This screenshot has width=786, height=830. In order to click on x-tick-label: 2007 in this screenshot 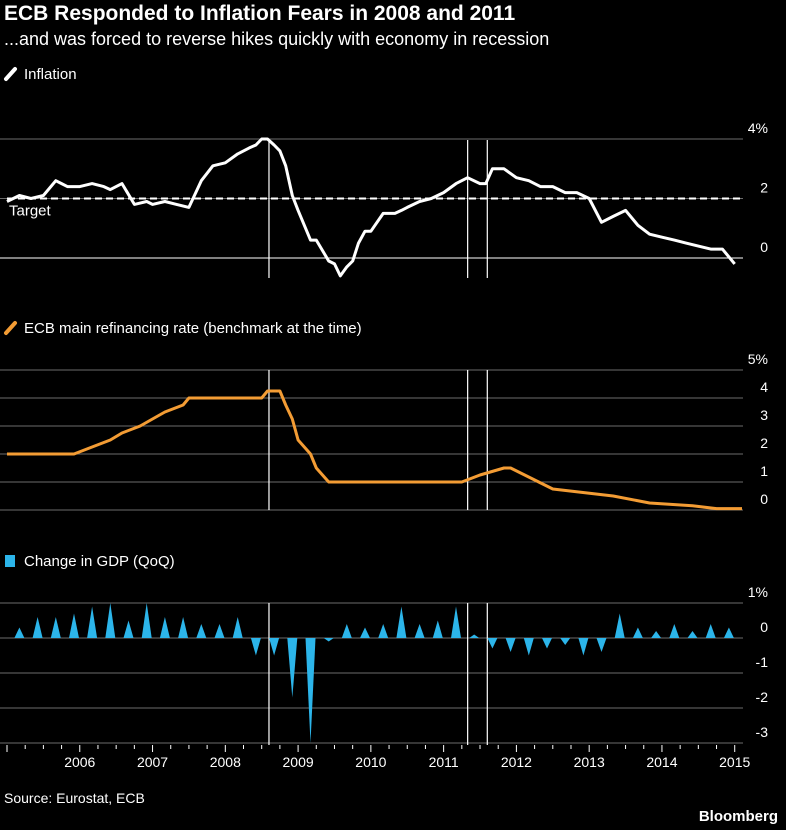, I will do `click(152, 762)`.